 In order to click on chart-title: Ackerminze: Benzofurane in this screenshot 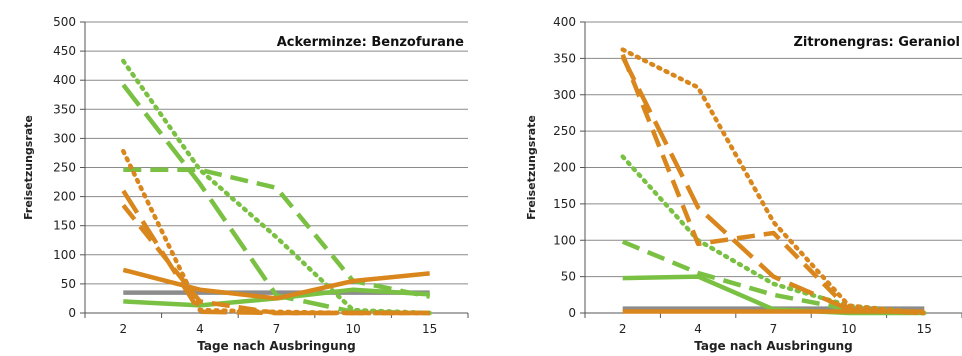, I will do `click(370, 42)`.